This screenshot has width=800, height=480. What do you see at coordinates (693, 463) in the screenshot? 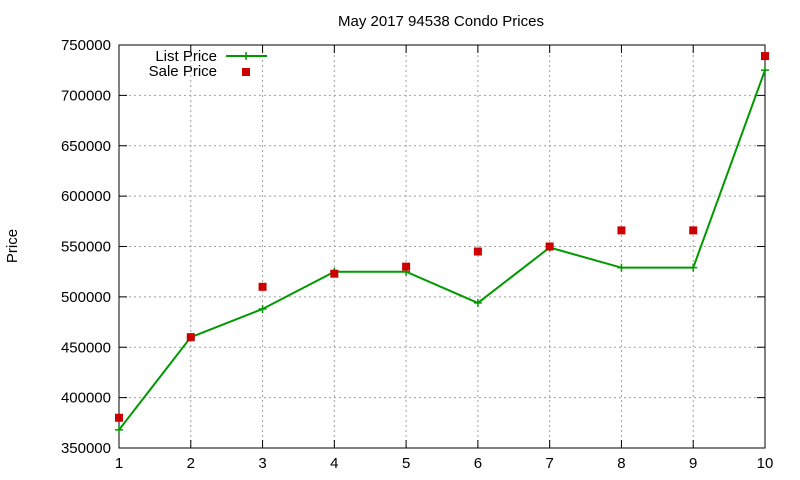
I see `x-tick-label: 9` at bounding box center [693, 463].